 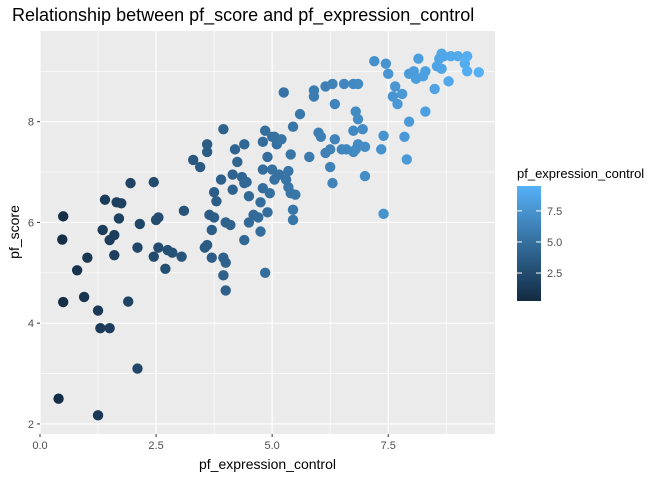 I want to click on legend-tick-label: 2.5, so click(x=554, y=274).